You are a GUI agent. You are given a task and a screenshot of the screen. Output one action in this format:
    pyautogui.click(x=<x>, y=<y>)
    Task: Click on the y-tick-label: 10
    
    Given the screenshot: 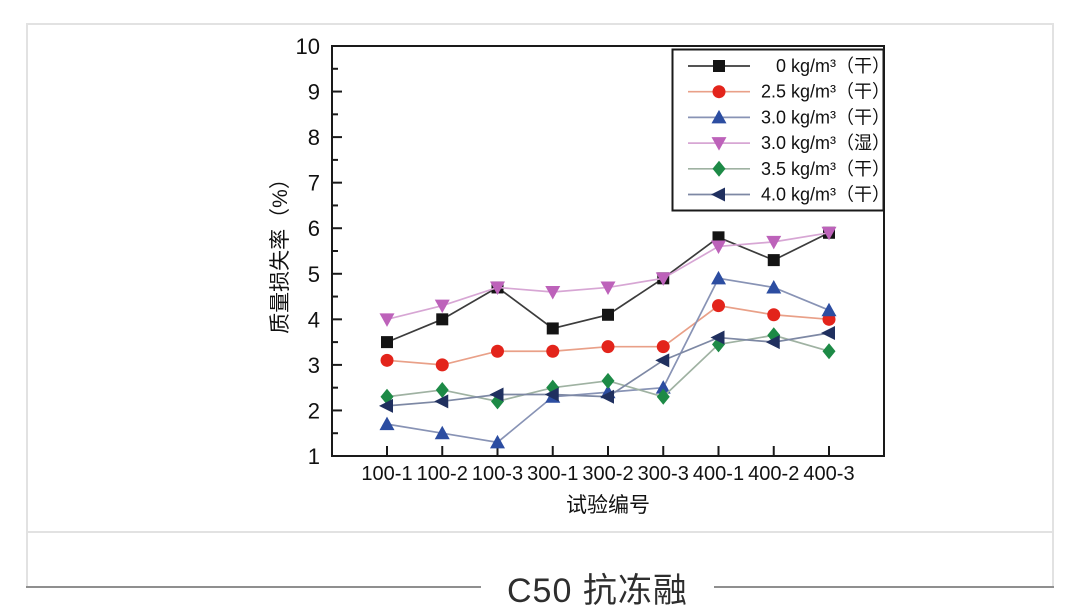 What is the action you would take?
    pyautogui.click(x=308, y=46)
    